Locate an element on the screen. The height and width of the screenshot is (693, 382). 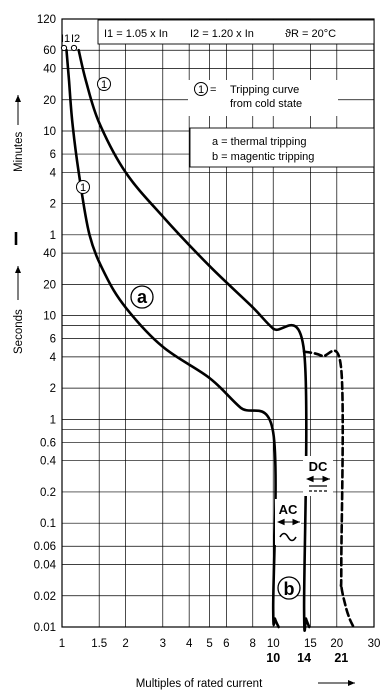
legend-equals: = is located at coordinates (213, 90).